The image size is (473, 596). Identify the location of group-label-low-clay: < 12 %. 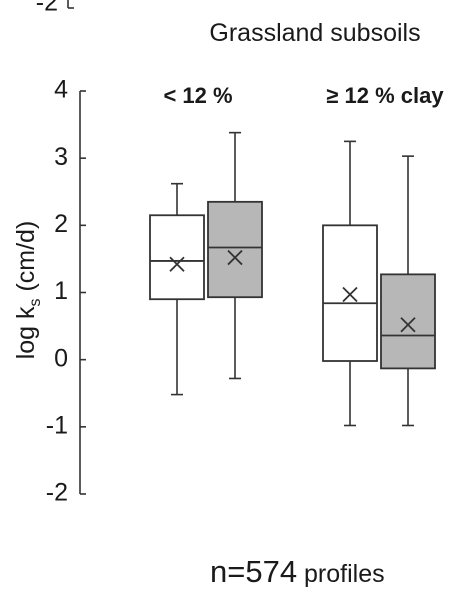
(197, 95).